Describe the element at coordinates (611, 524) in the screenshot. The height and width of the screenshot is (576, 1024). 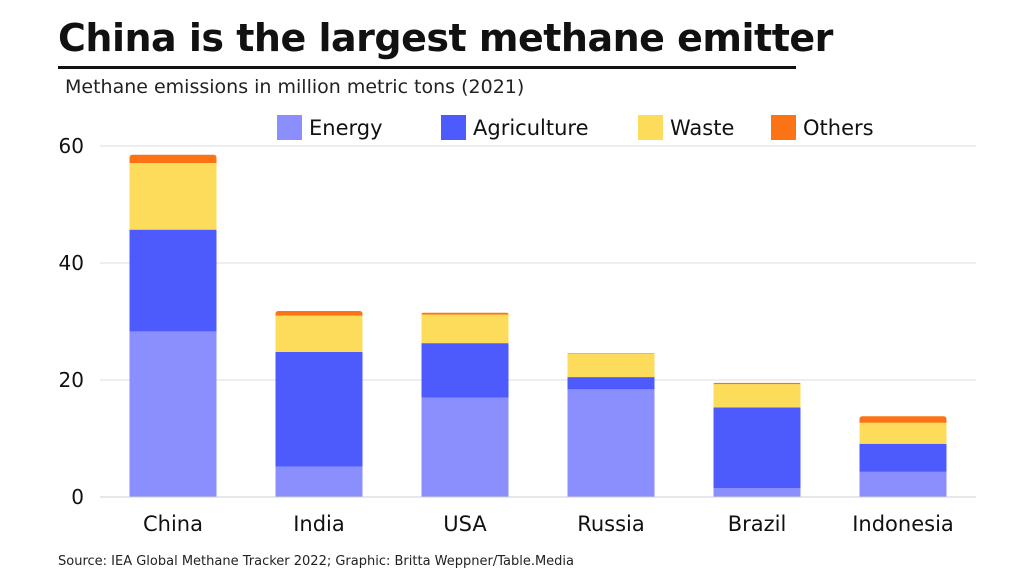
I see `x-tick-label: Russia` at that location.